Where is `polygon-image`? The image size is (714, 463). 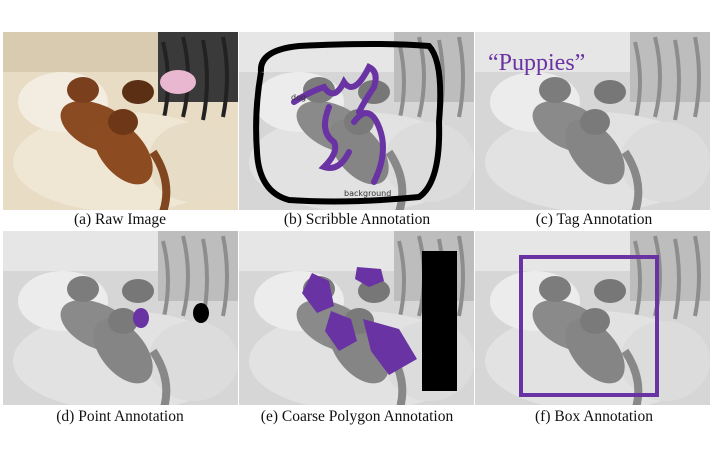
polygon-image is located at coordinates (356, 318).